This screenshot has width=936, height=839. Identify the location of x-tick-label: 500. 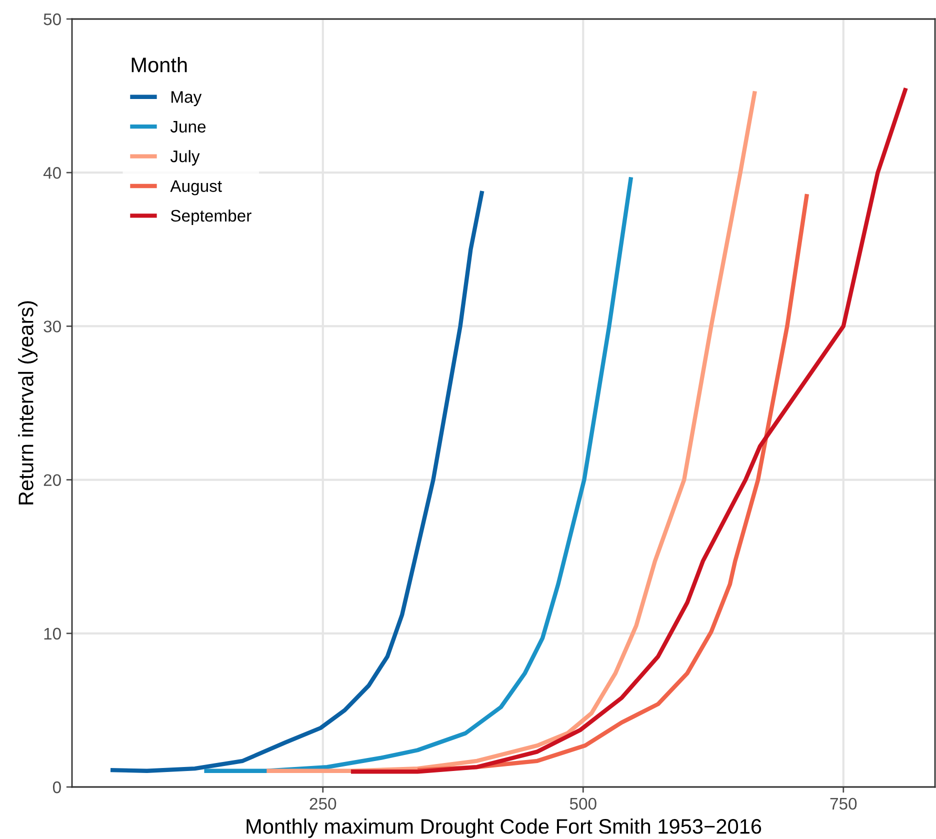
(583, 804).